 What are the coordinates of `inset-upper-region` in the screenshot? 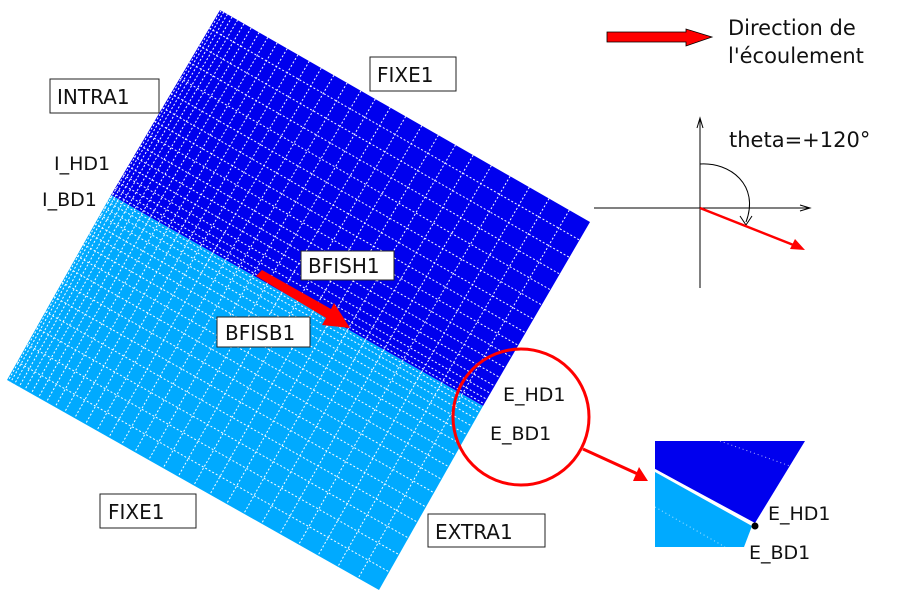 It's located at (730, 482).